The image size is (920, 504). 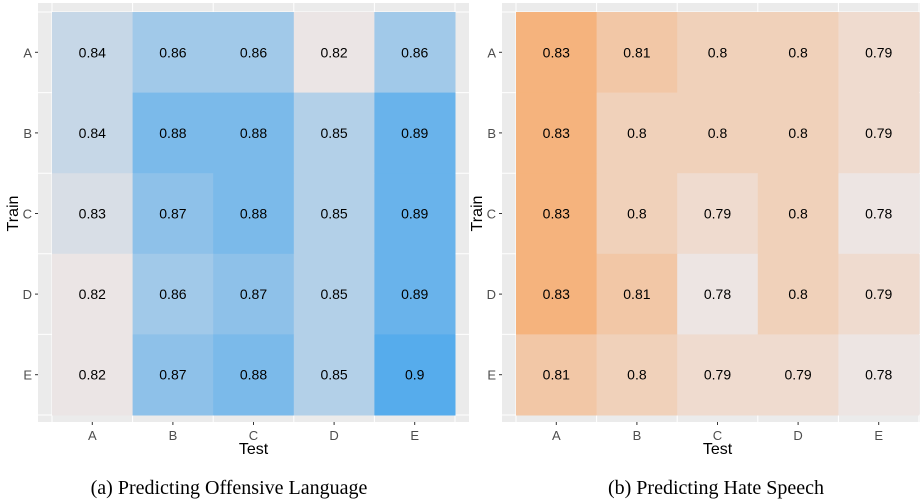 I want to click on cell-value-label: 0.82, so click(x=92, y=375).